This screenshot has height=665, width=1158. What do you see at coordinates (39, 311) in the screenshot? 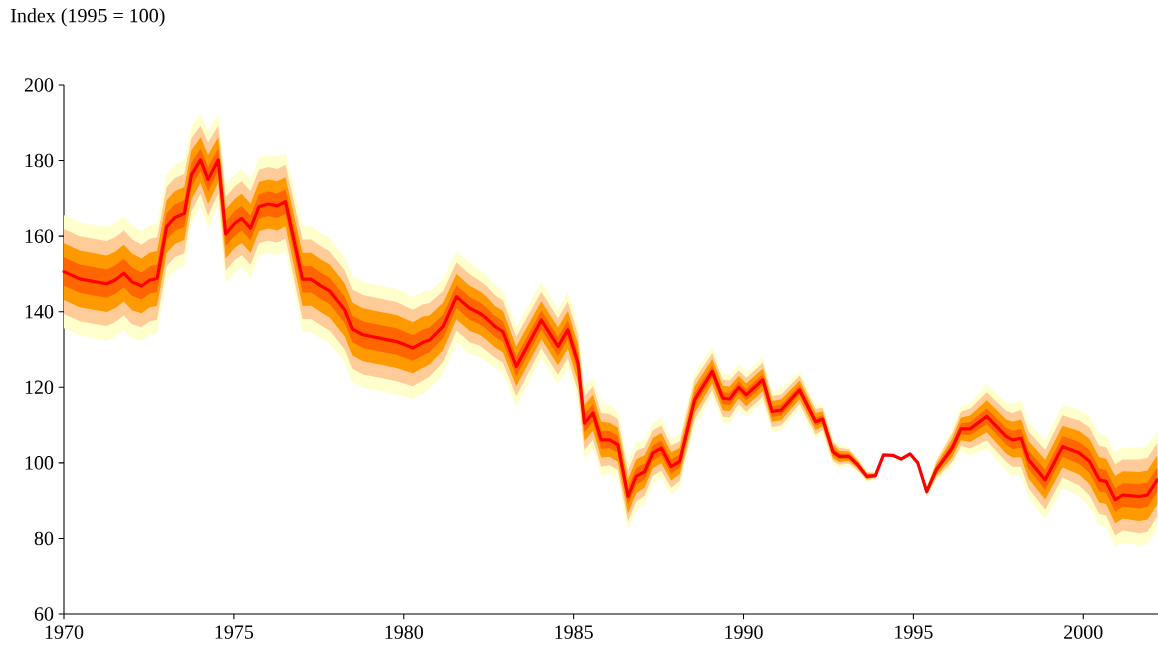
I see `y-tick-label: 140` at bounding box center [39, 311].